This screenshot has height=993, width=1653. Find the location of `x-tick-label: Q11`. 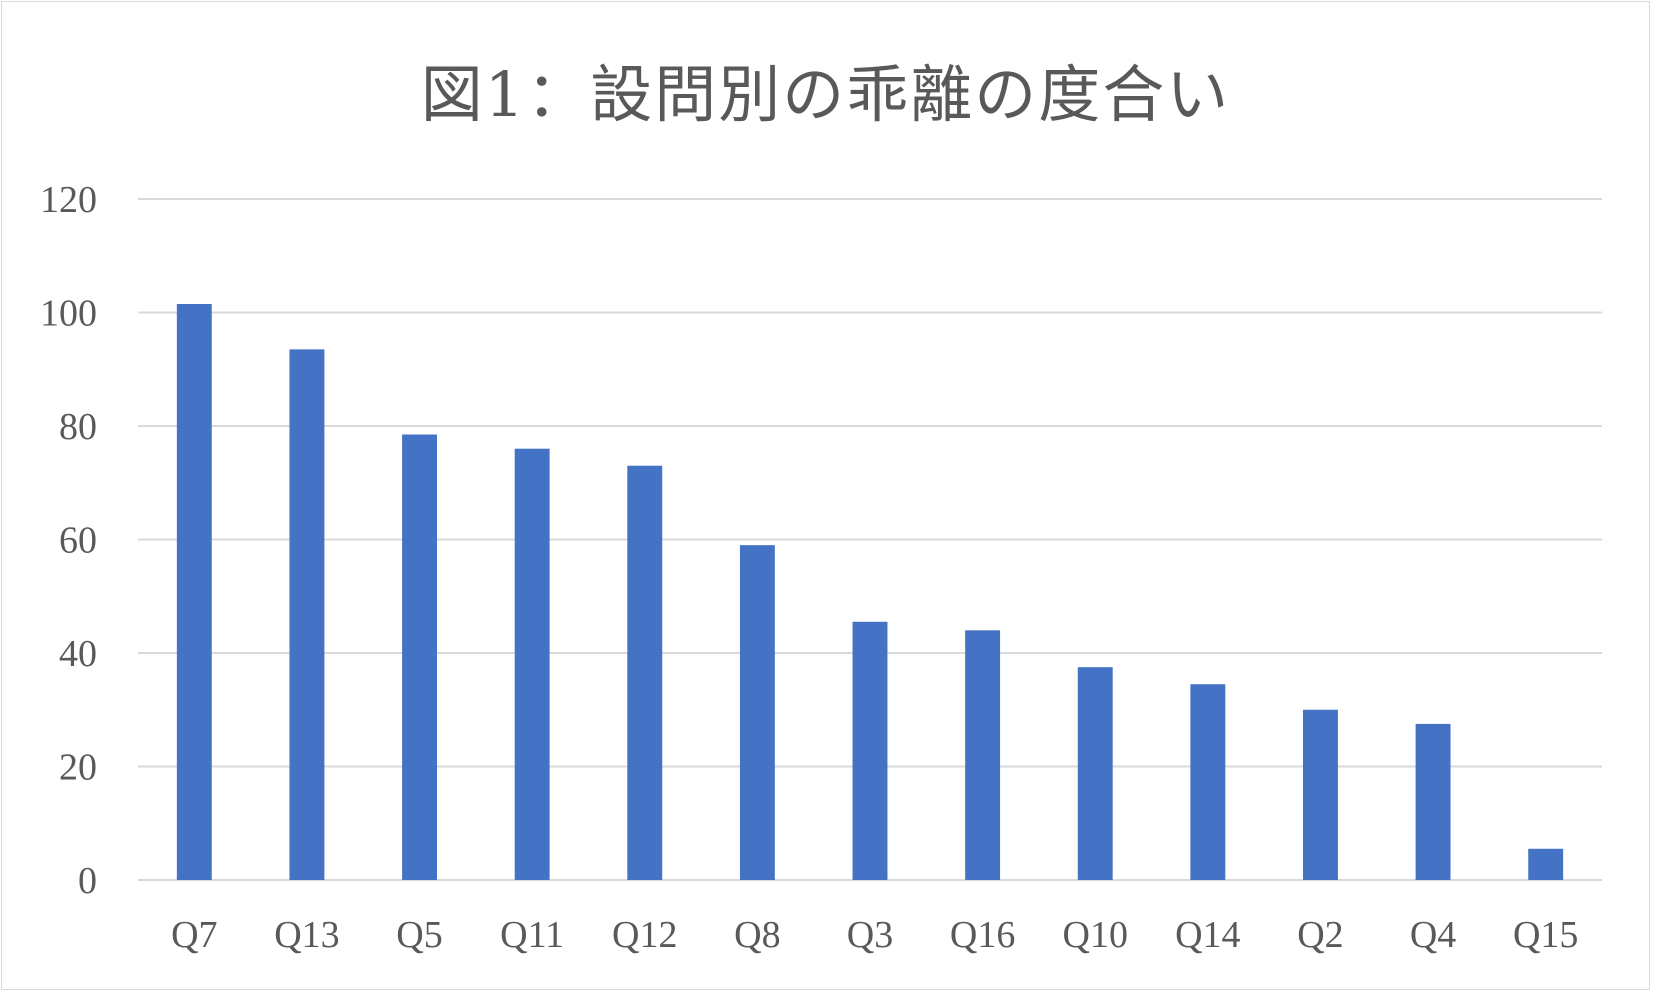

x-tick-label: Q11 is located at coordinates (532, 935).